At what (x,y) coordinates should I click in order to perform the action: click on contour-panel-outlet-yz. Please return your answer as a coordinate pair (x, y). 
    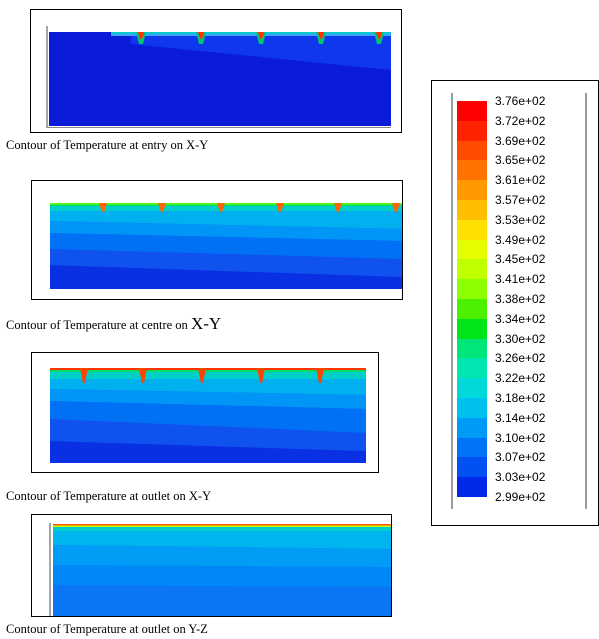
    Looking at the image, I should click on (211, 565).